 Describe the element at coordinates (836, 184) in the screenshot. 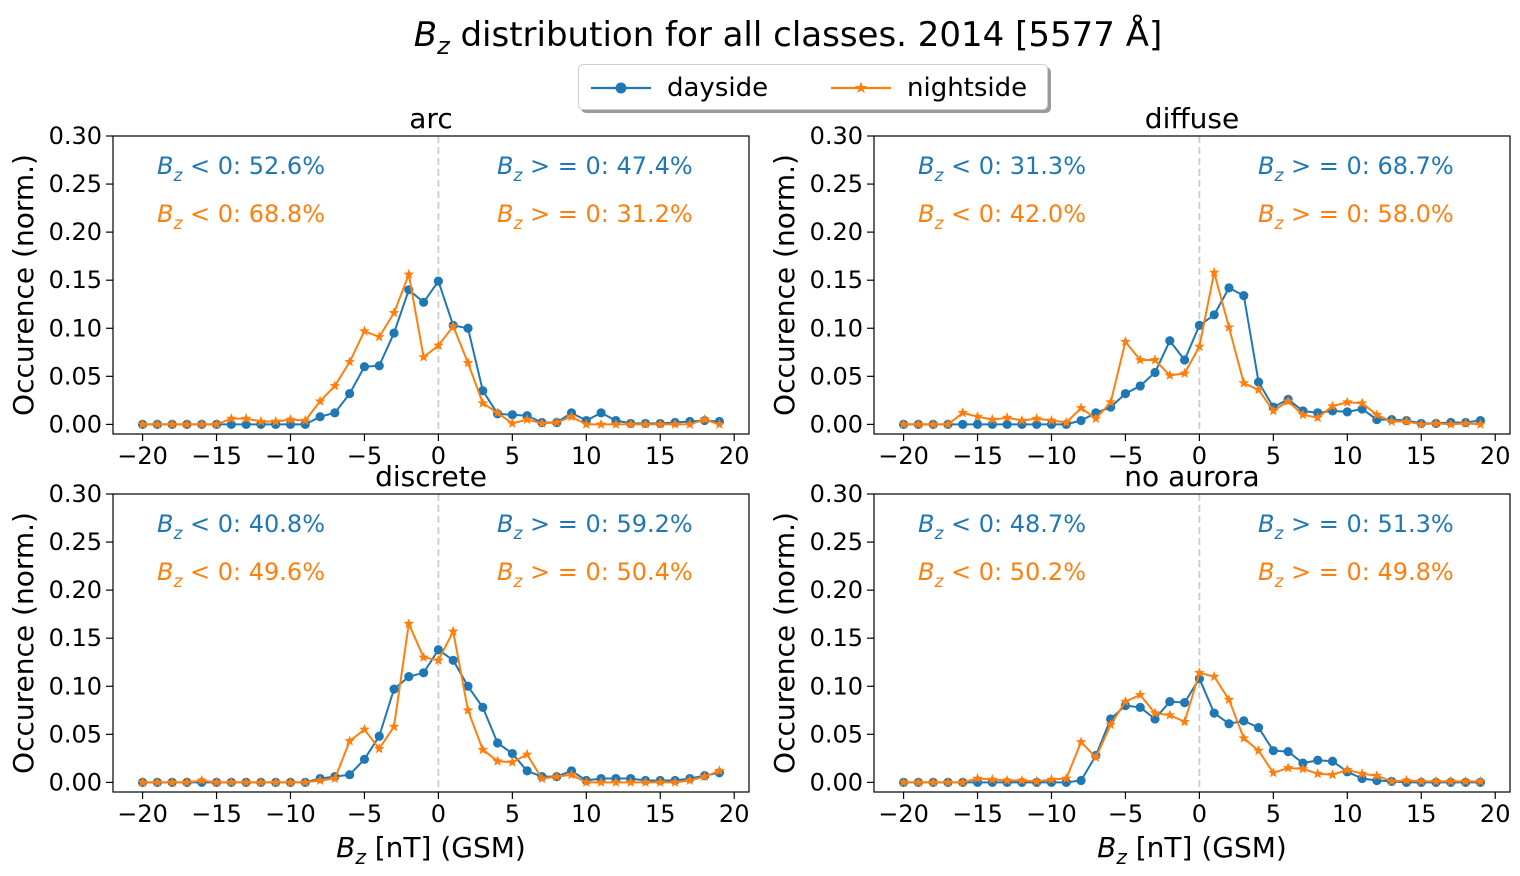

I see `y-tick-label: 0.25` at that location.